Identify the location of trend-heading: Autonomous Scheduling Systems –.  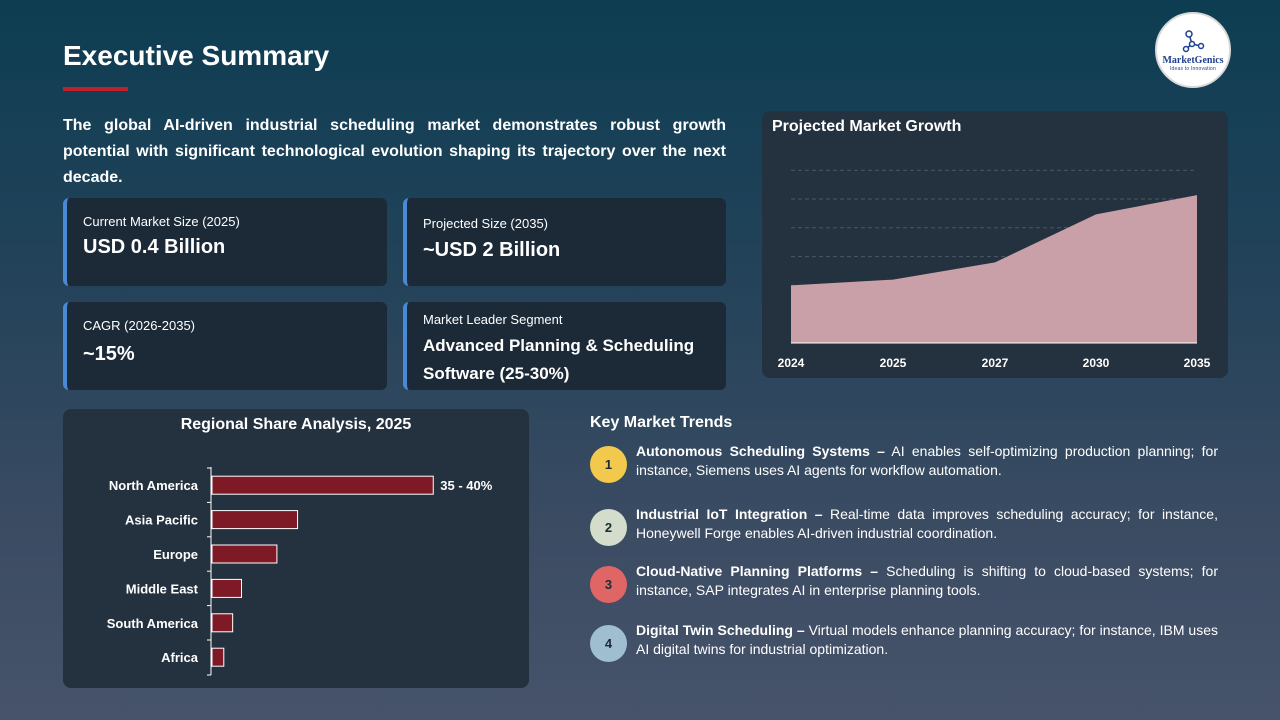
(760, 451).